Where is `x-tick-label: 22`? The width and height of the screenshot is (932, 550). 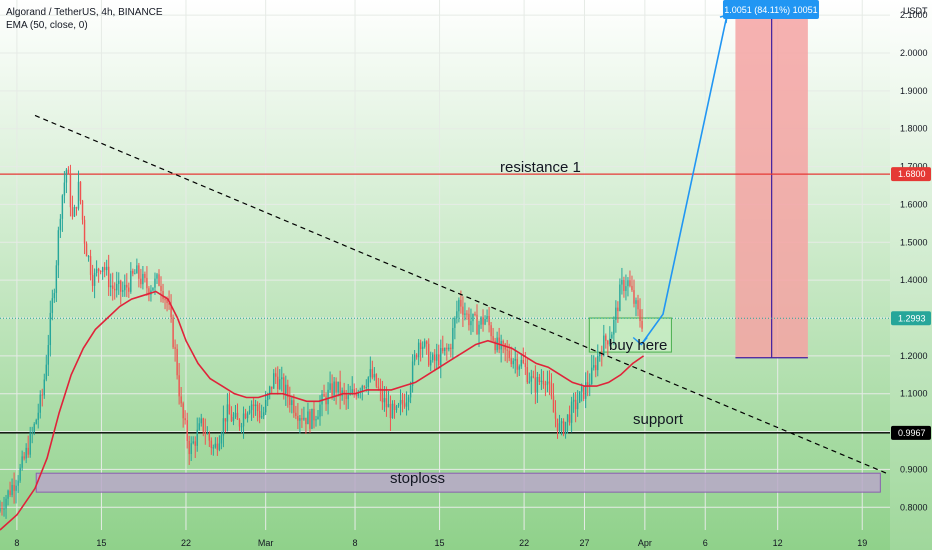 x-tick-label: 22 is located at coordinates (186, 543).